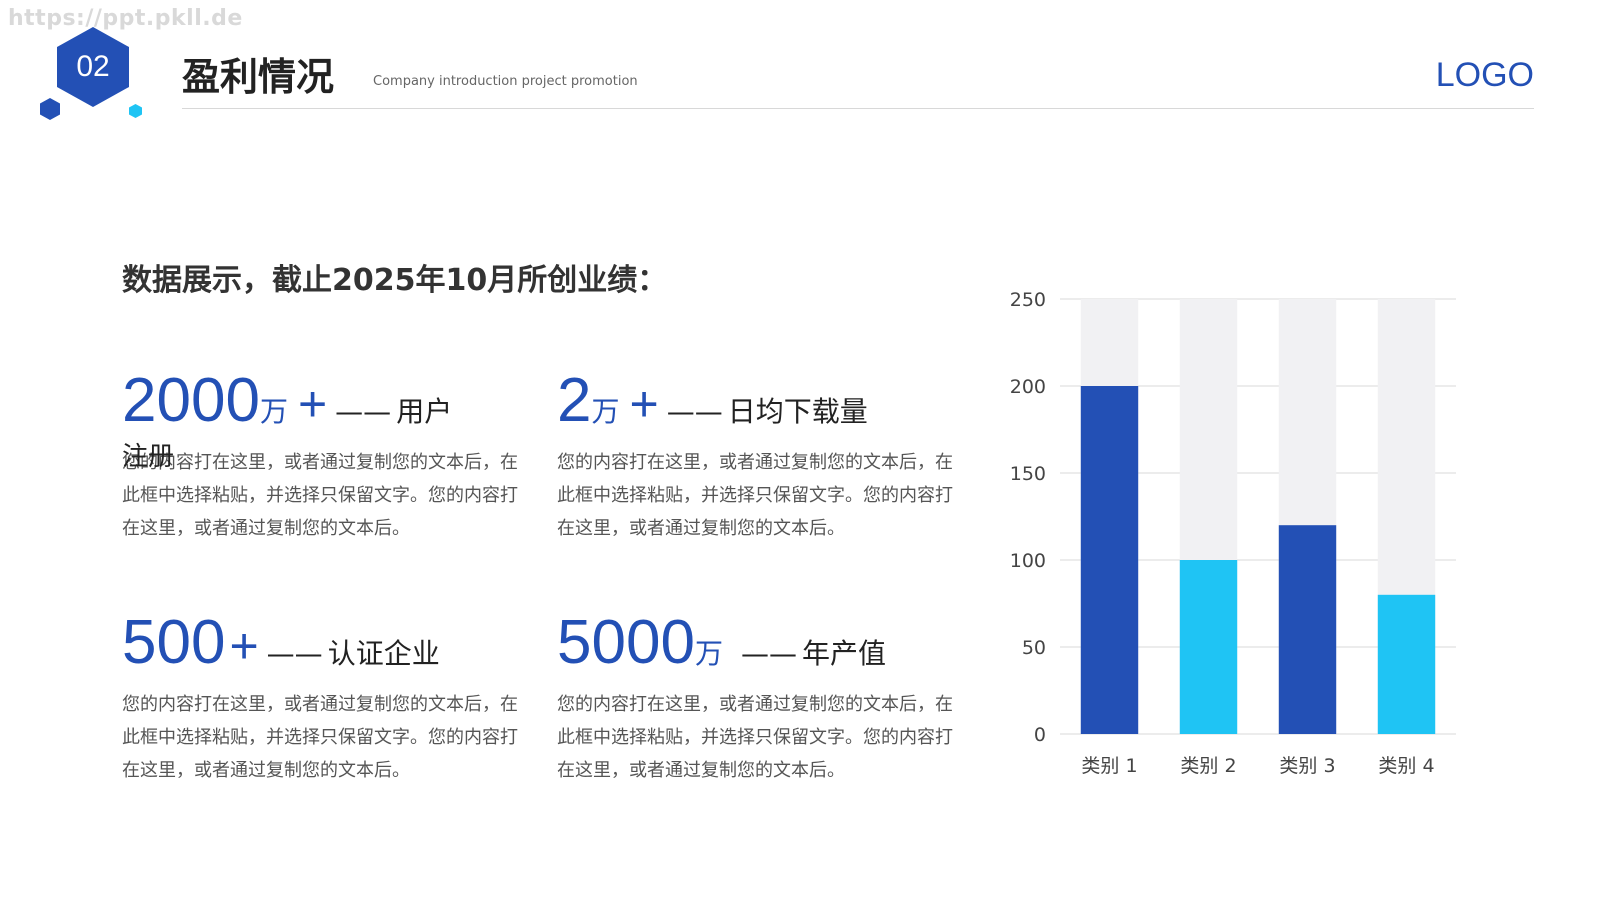 This screenshot has height=900, width=1600. What do you see at coordinates (1484, 75) in the screenshot?
I see `logo: LOGO` at bounding box center [1484, 75].